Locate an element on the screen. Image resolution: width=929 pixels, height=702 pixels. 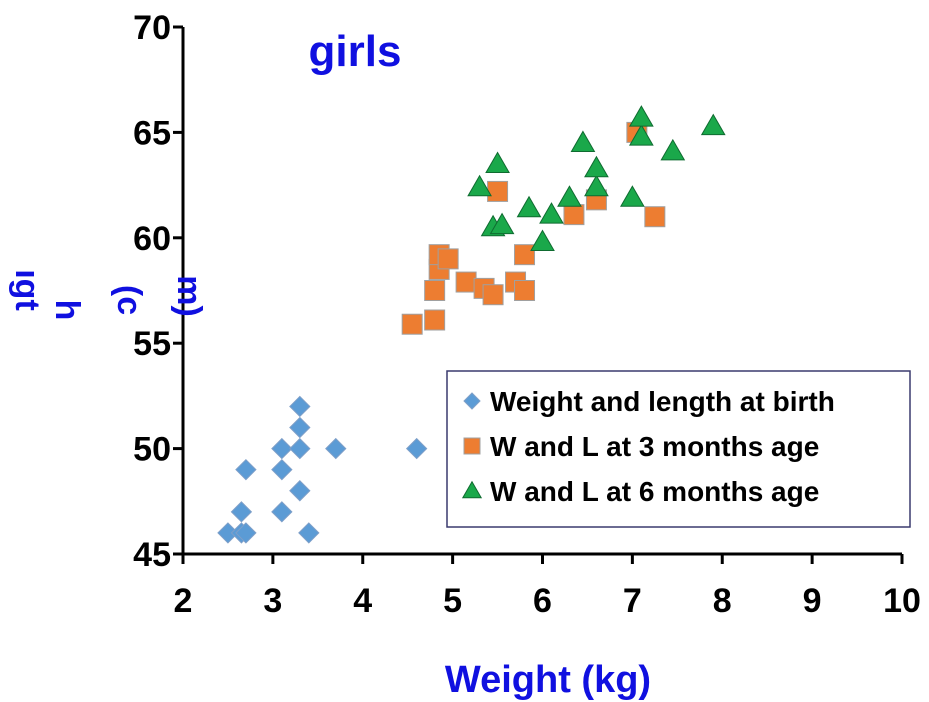
x-tick-label: 8 is located at coordinates (722, 601).